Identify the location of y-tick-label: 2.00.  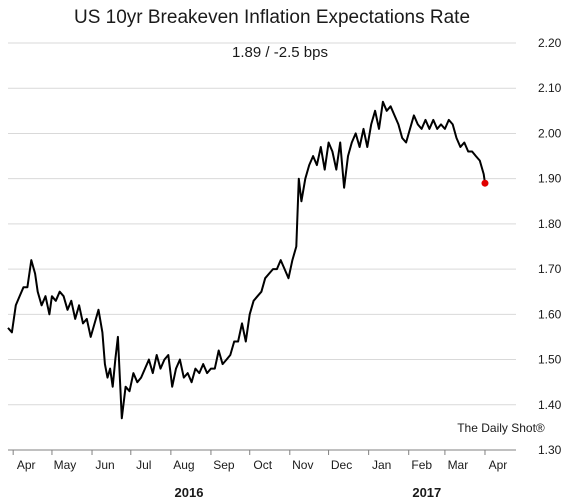
(550, 133).